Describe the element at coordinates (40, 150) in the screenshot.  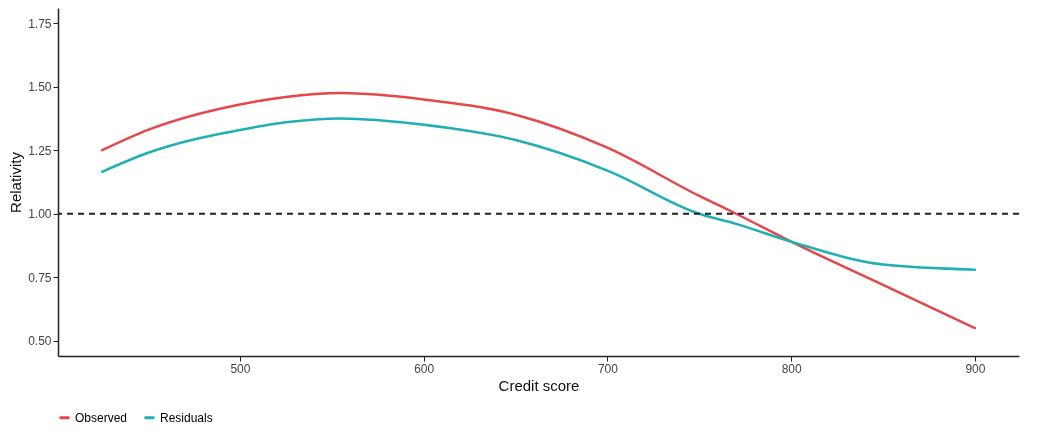
I see `y-tick-label: 1.25` at that location.